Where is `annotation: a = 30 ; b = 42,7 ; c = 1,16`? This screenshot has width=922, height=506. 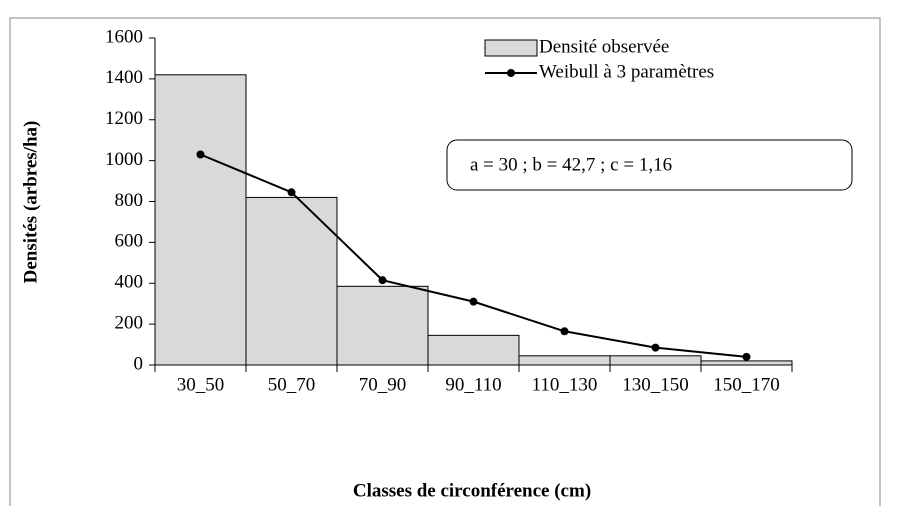
annotation: a = 30 ; b = 42,7 ; c = 1,16 is located at coordinates (571, 164).